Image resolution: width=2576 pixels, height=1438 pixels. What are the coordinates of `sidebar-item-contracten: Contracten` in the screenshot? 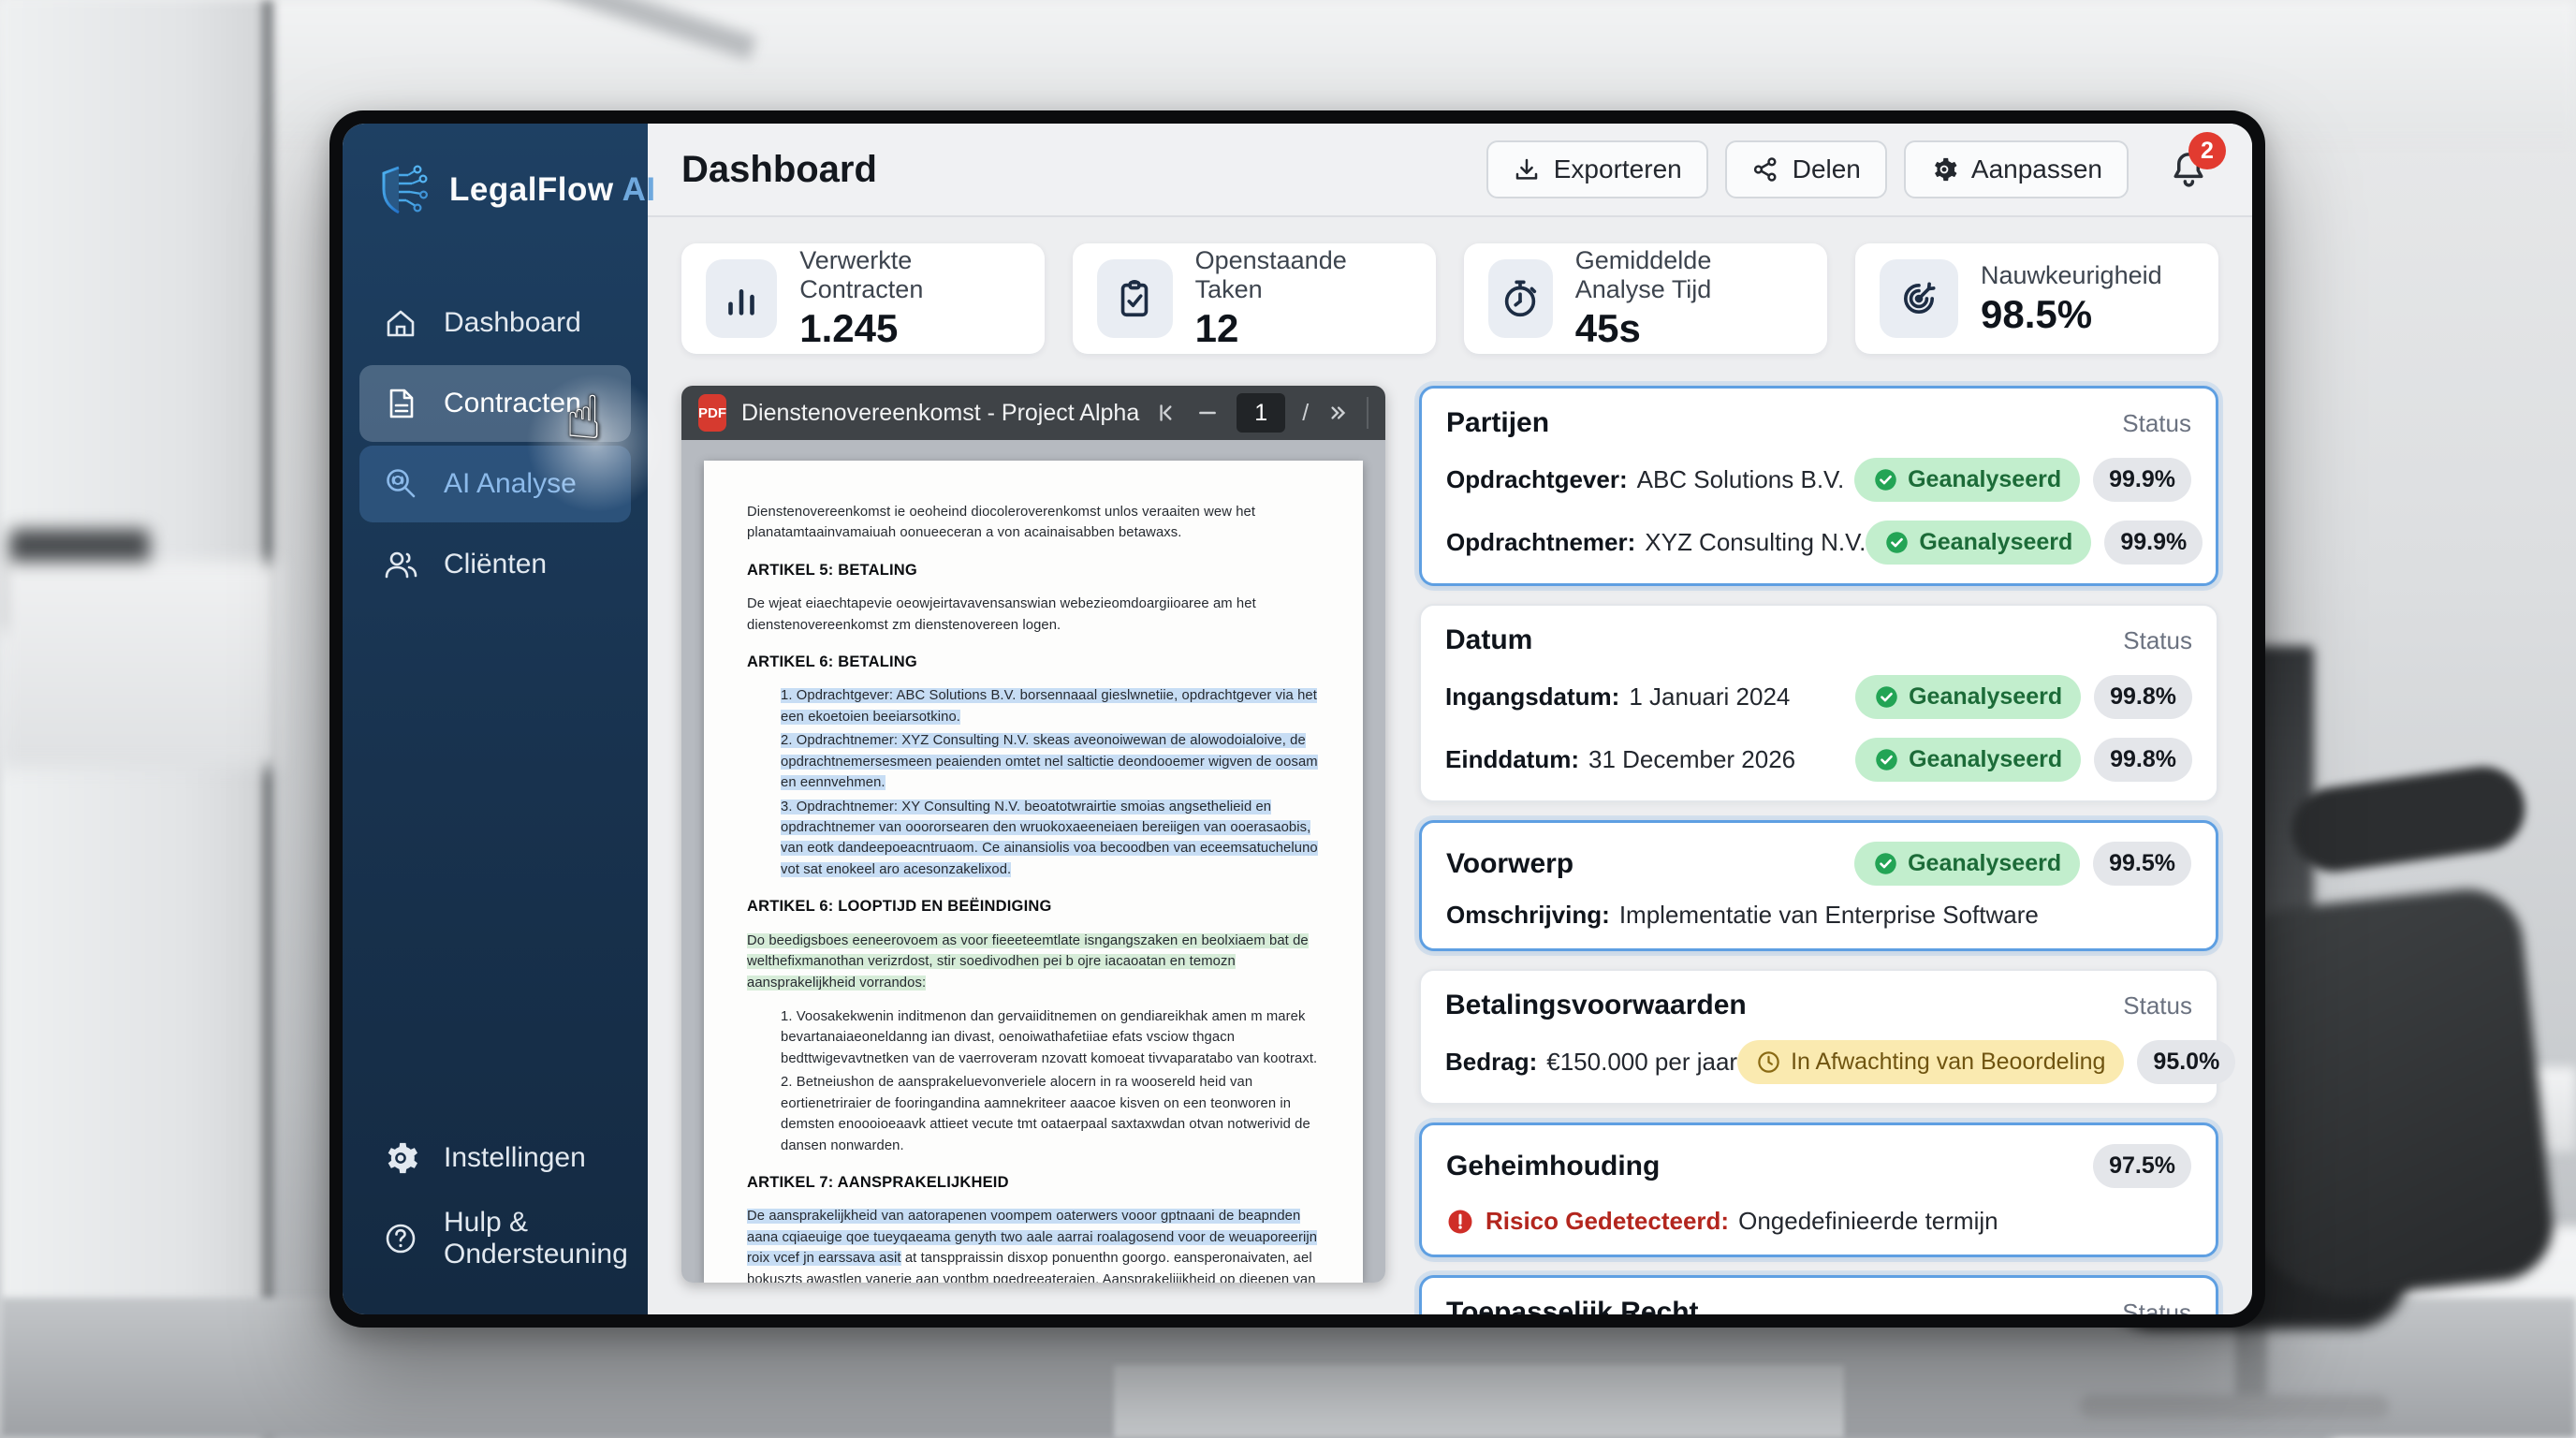 It's located at (495, 403).